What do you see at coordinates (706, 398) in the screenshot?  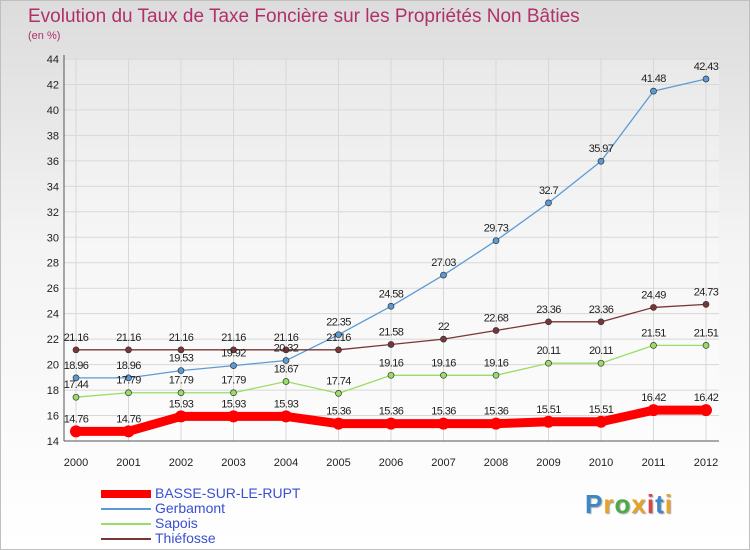 I see `data-label: 16.42` at bounding box center [706, 398].